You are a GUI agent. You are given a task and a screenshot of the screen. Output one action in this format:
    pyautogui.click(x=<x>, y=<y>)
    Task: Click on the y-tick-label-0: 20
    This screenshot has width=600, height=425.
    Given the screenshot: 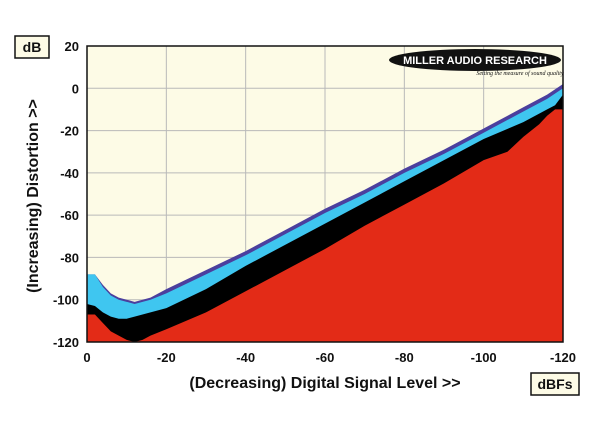 What is the action you would take?
    pyautogui.click(x=72, y=46)
    